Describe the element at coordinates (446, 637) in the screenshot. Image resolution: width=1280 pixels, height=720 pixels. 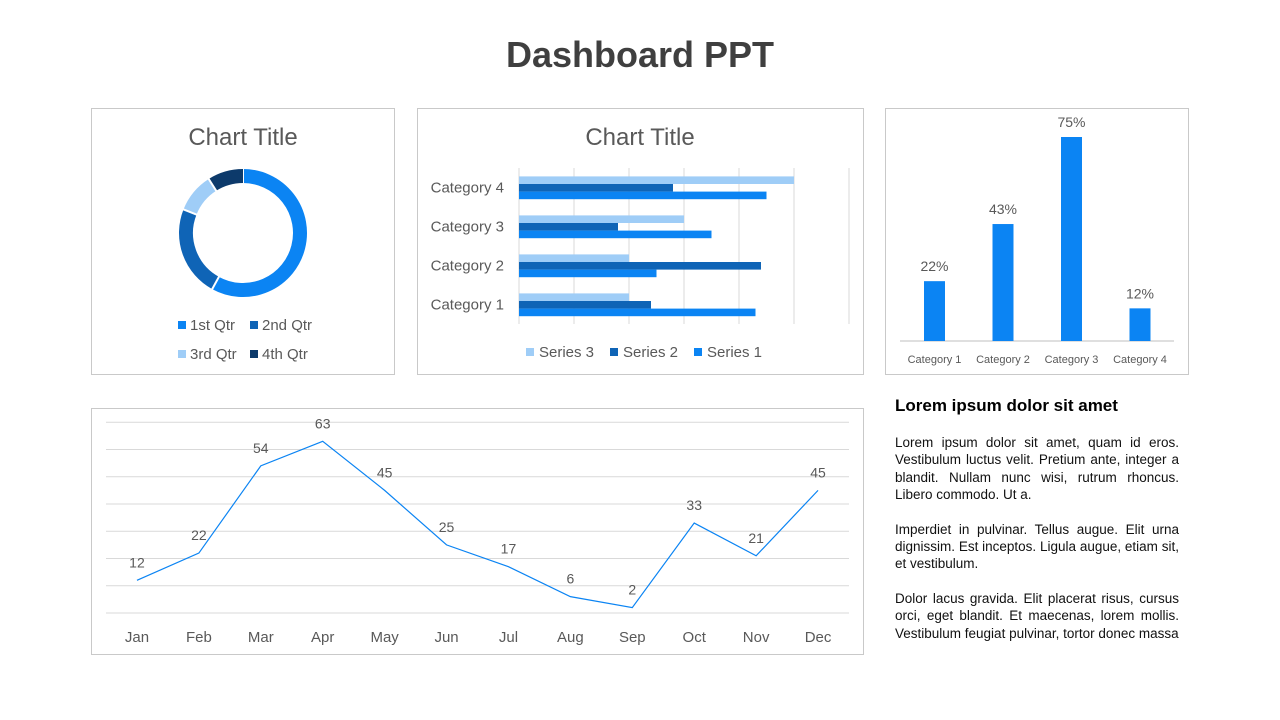
I see `month-label: Jun` at that location.